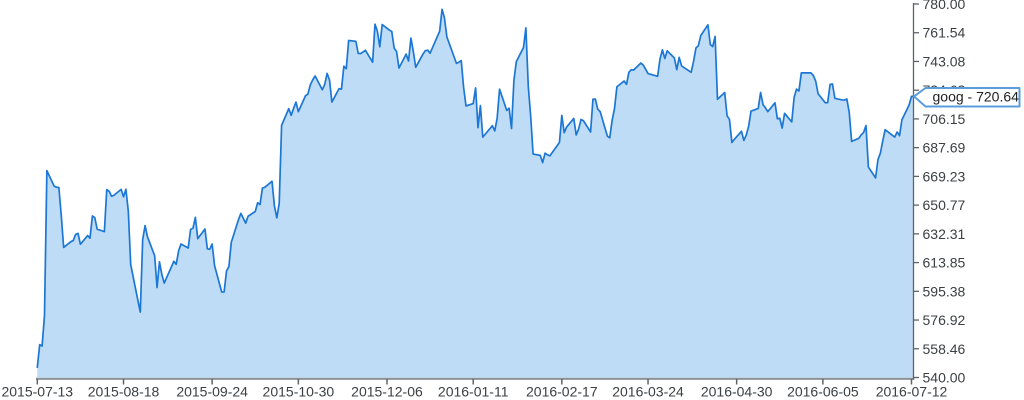  I want to click on y-tick-label: 576.92, so click(944, 320).